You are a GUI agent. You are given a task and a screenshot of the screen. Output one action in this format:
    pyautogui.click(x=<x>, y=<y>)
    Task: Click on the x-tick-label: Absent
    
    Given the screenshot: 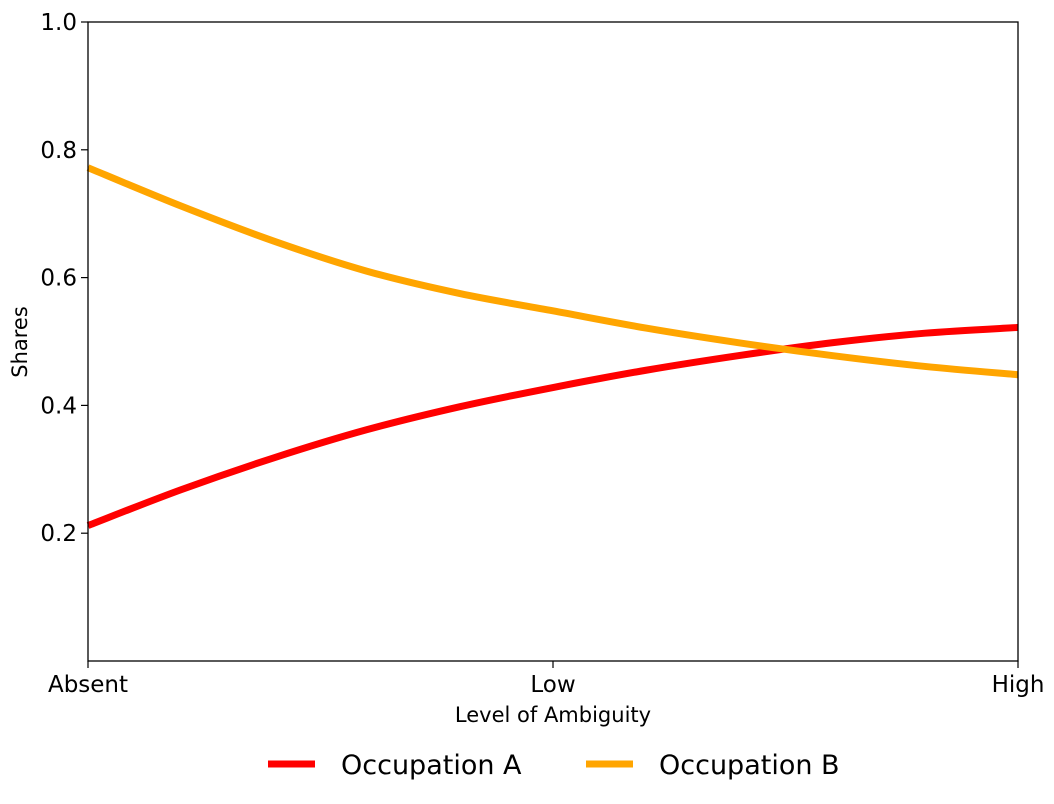 What is the action you would take?
    pyautogui.click(x=88, y=685)
    